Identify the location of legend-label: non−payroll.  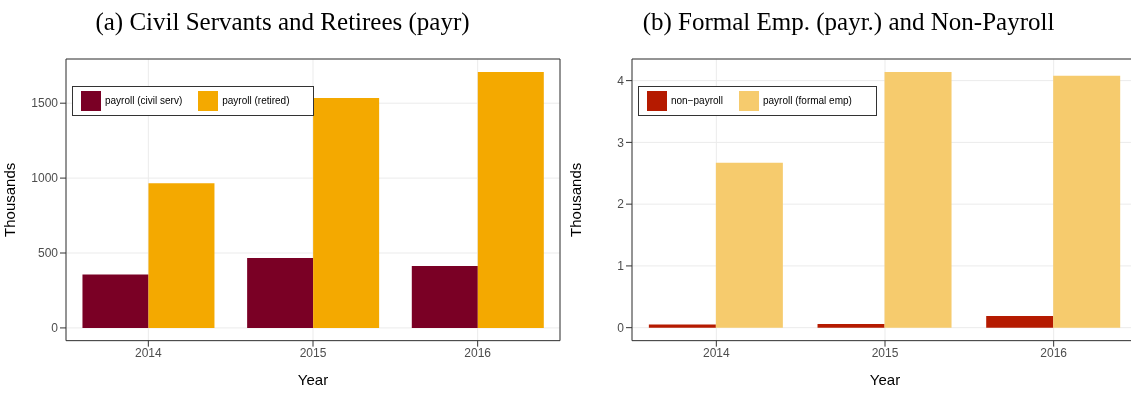
(697, 100).